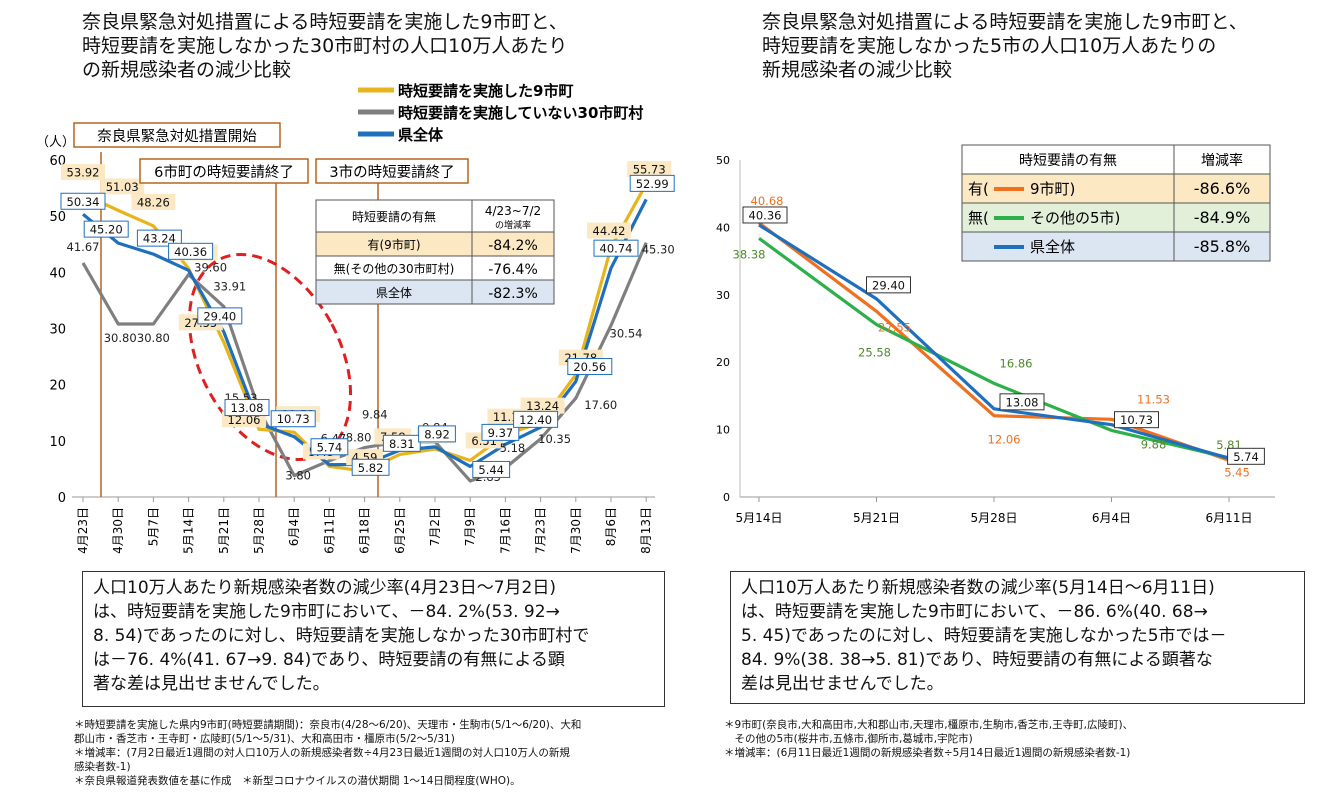  What do you see at coordinates (1136, 420) in the screenshot?
I see `right-label-s2-3-box` at bounding box center [1136, 420].